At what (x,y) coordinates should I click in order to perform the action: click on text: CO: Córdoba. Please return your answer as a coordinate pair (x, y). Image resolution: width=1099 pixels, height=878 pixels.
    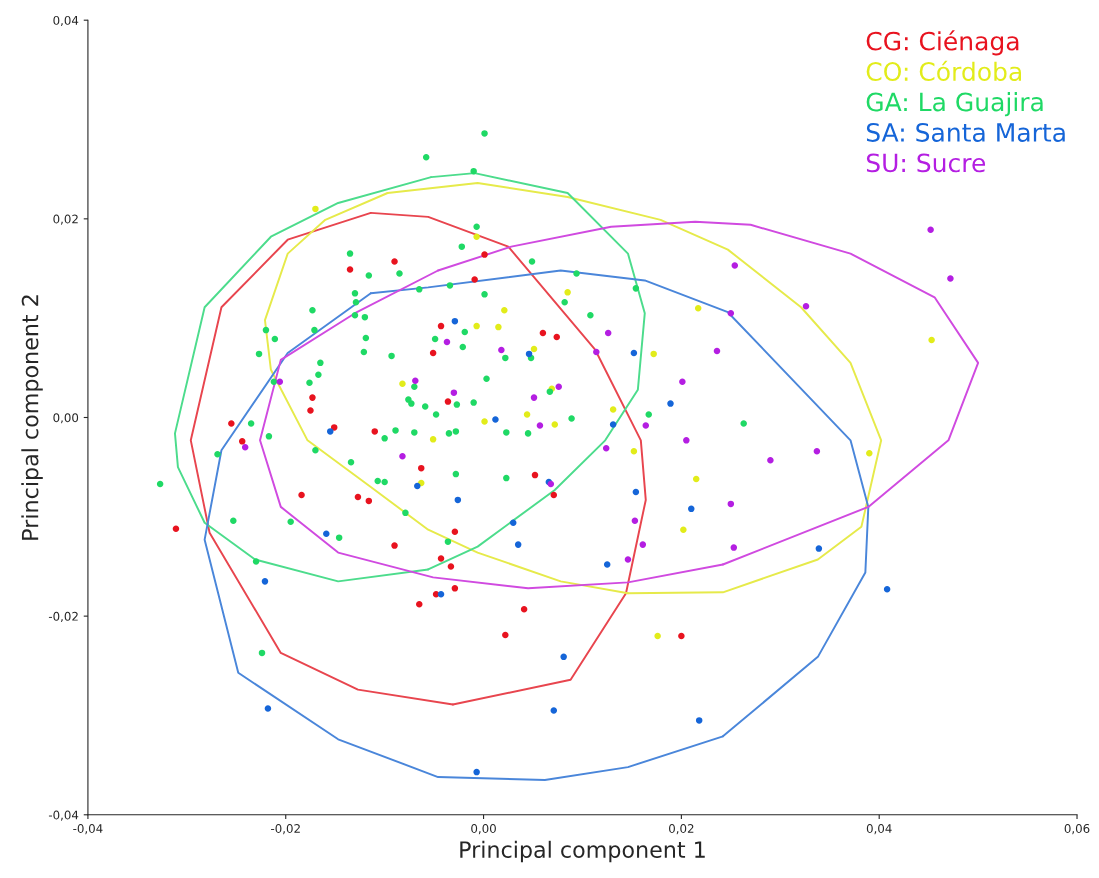
    Looking at the image, I should click on (943, 70).